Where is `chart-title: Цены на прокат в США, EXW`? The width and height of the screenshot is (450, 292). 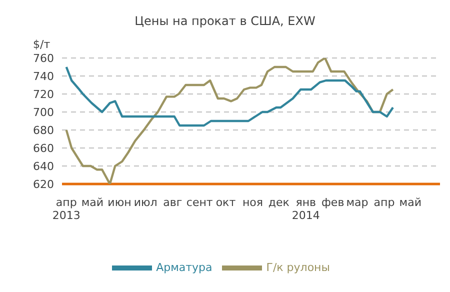
chart-title: Цены на прокат в США, EXW is located at coordinates (225, 21).